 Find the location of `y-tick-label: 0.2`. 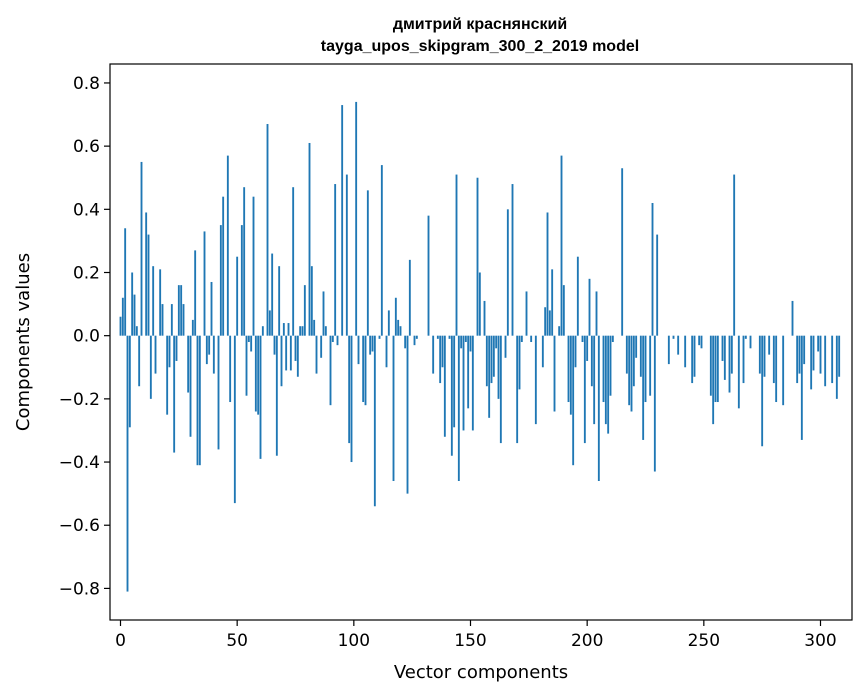

y-tick-label: 0.2 is located at coordinates (86, 274).